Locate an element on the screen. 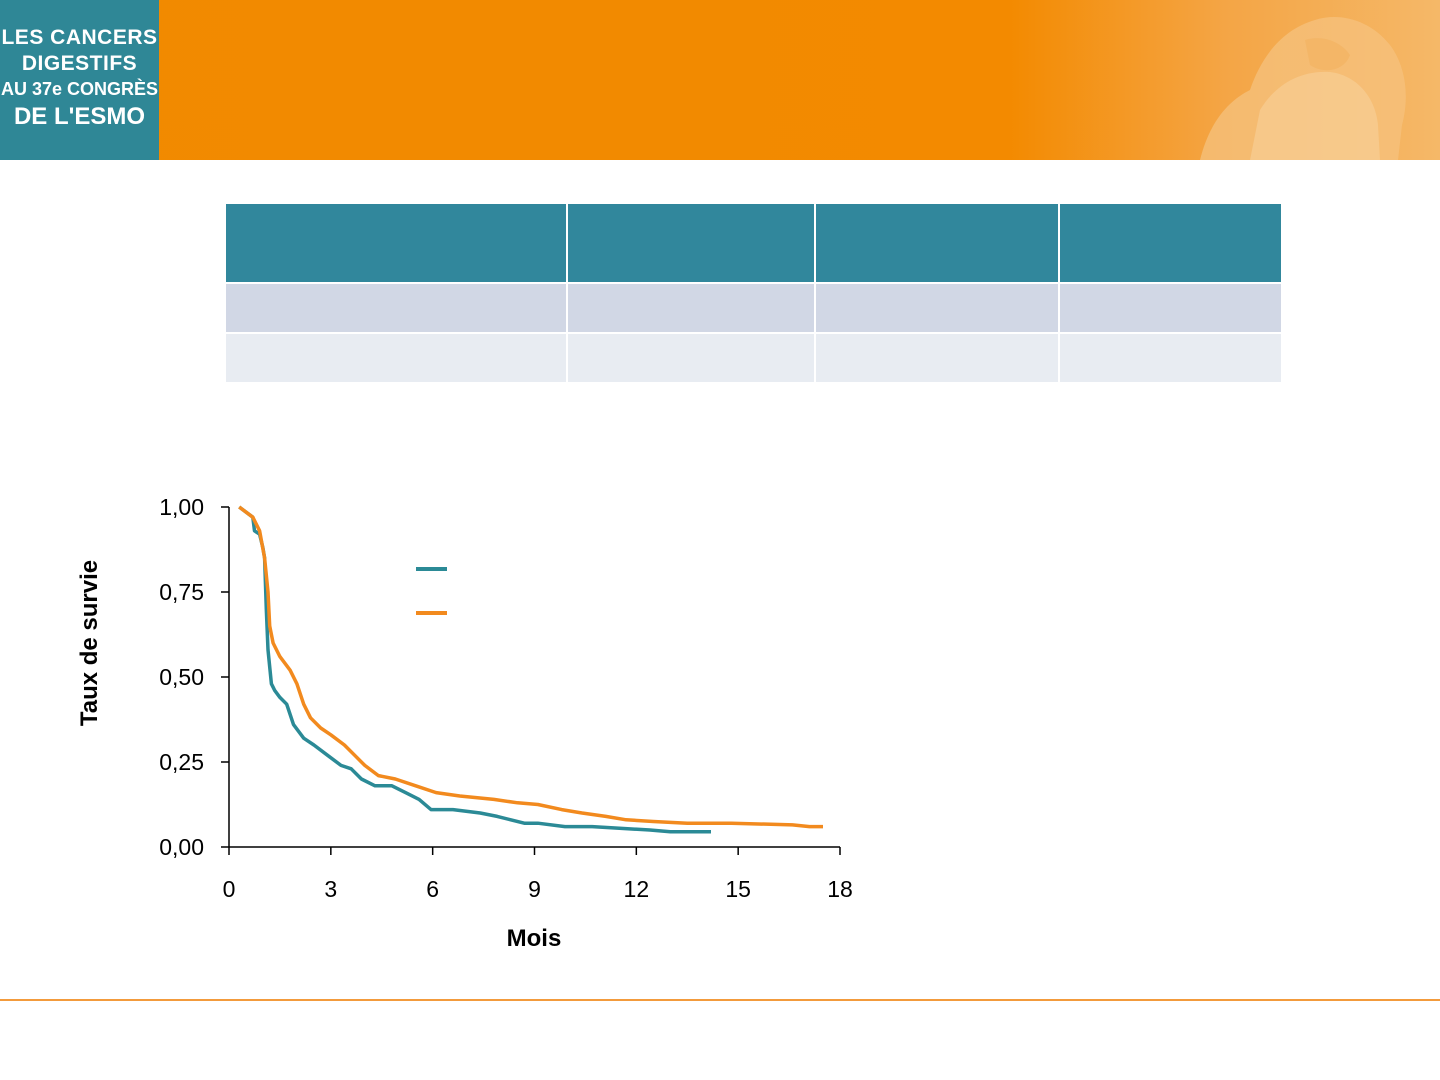 This screenshot has height=1080, width=1440. y-axis-label: Taux de survie is located at coordinates (89, 643).